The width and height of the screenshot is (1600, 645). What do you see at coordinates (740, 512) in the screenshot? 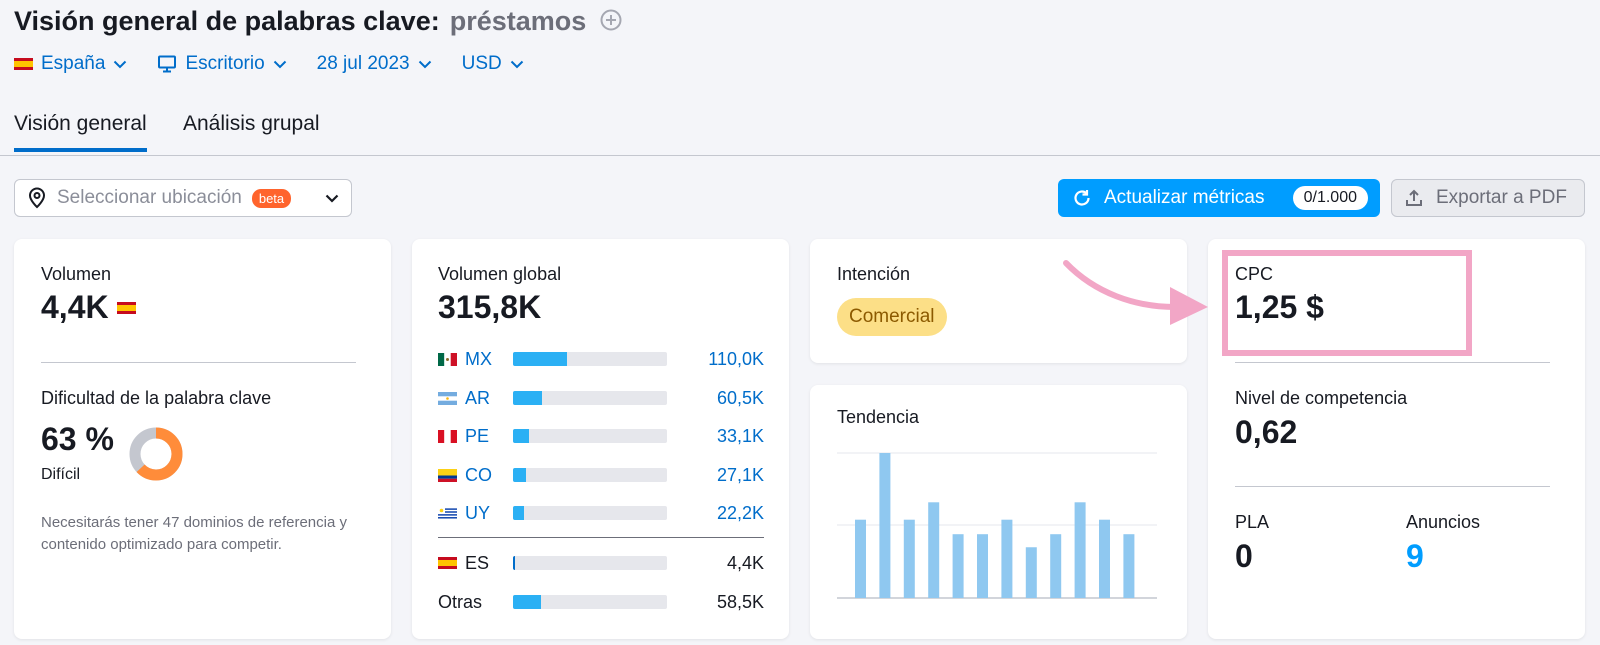
I see `country-volume-value: 22,2K` at bounding box center [740, 512].